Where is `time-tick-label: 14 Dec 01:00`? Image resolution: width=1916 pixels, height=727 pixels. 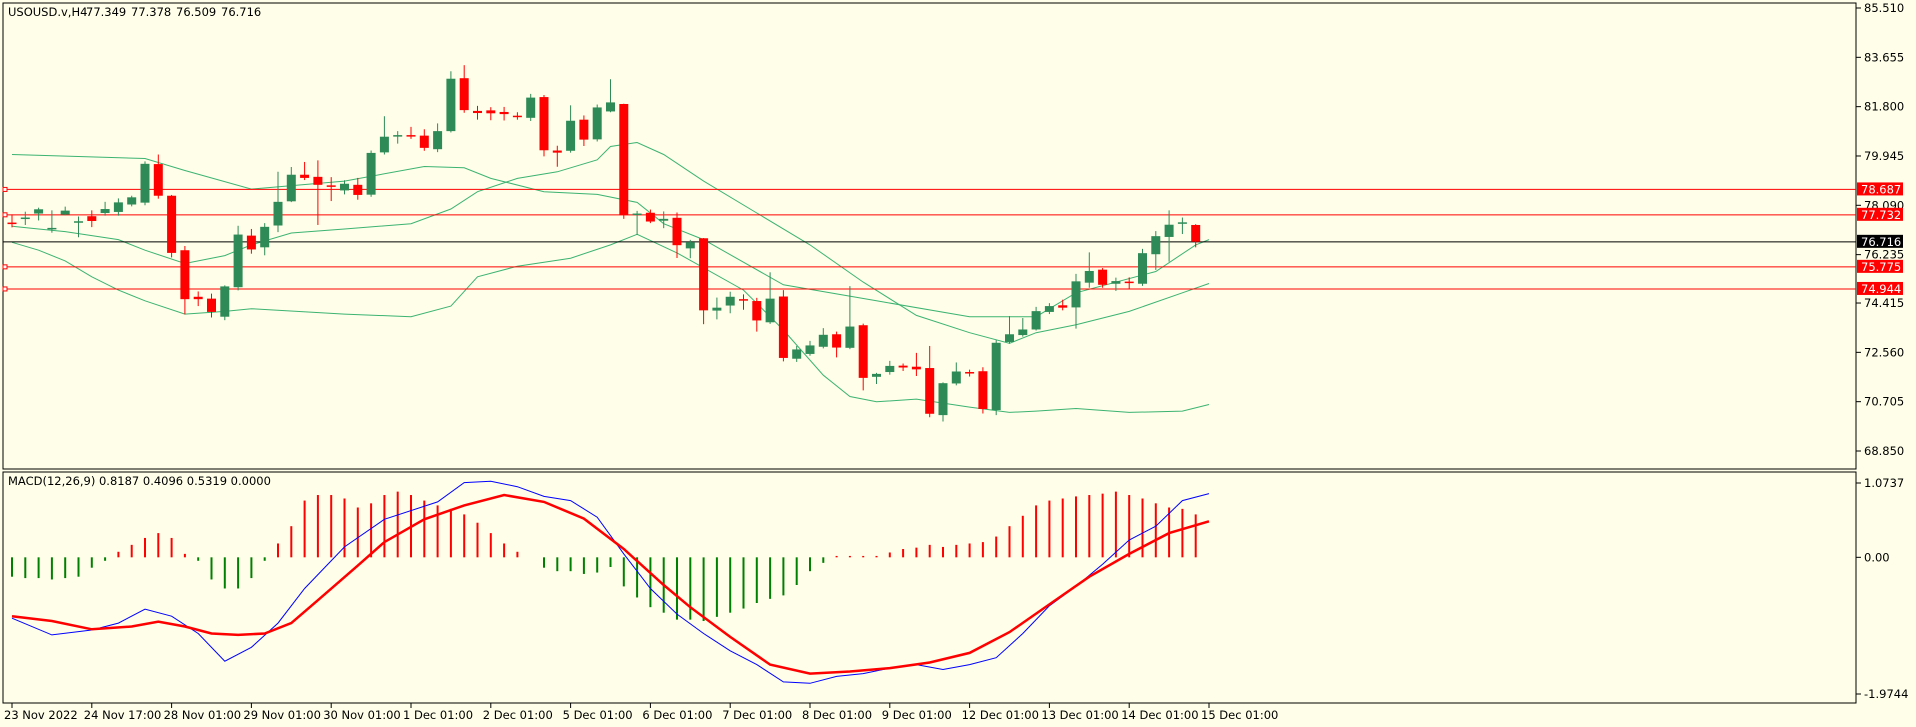 time-tick-label: 14 Dec 01:00 is located at coordinates (1159, 715).